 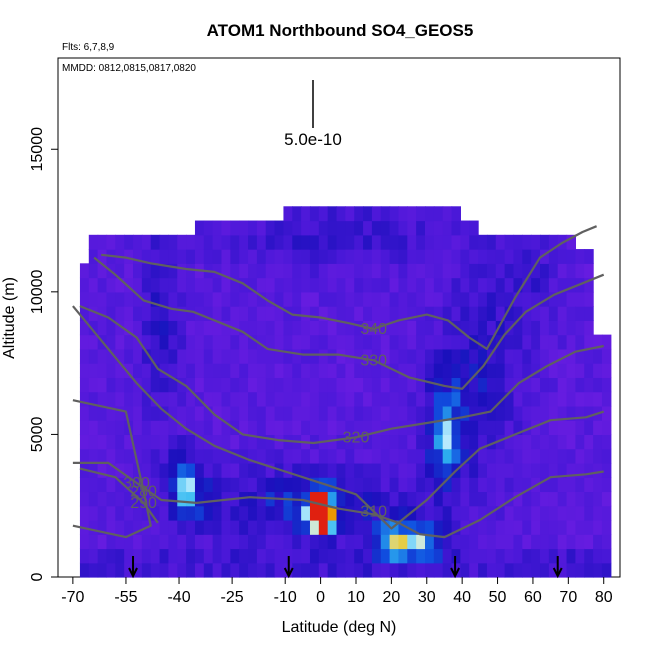 What do you see at coordinates (133, 567) in the screenshot?
I see `profile-marker` at bounding box center [133, 567].